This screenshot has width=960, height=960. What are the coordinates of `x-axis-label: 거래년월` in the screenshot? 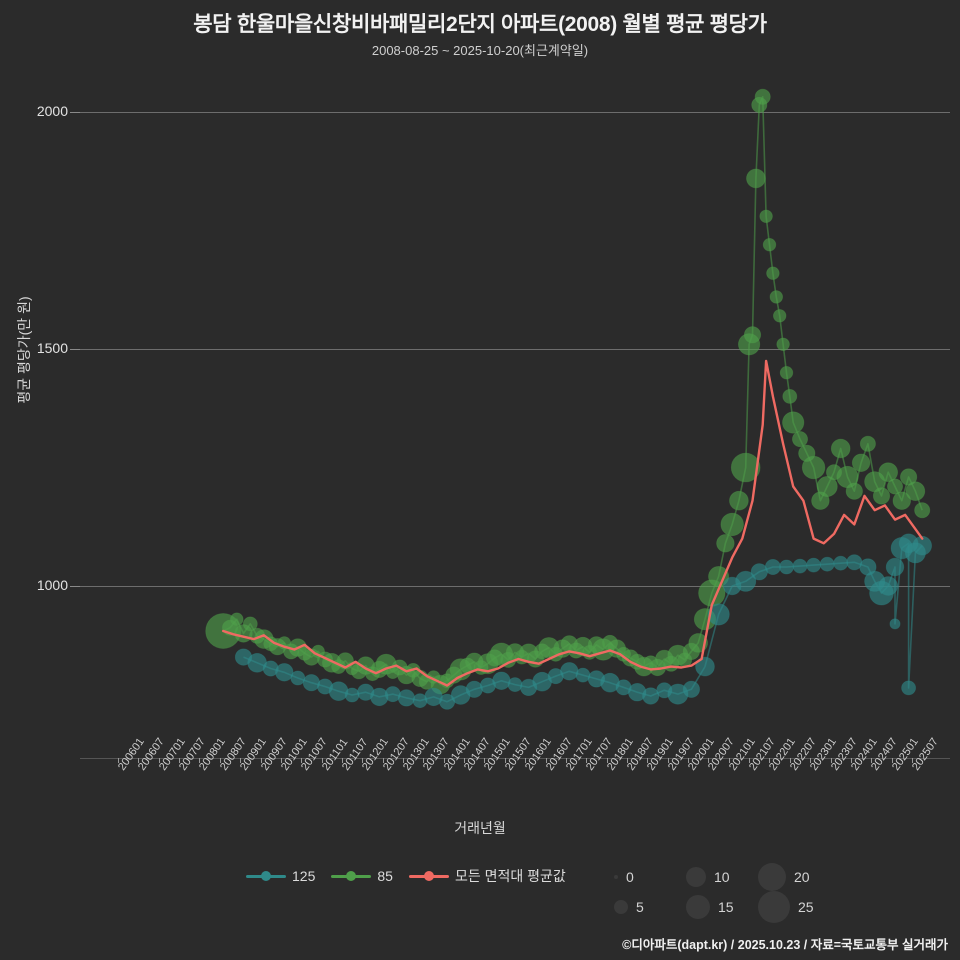 It's located at (480, 828).